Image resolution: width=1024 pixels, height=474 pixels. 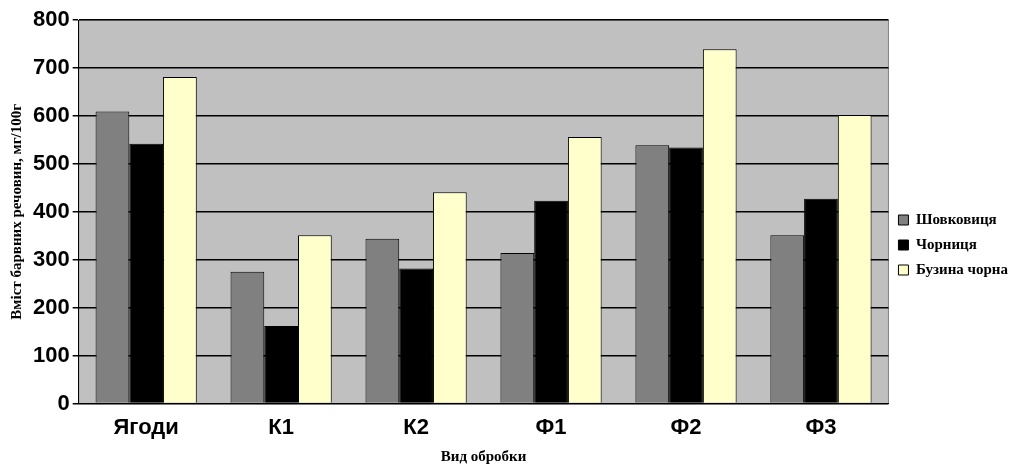 What do you see at coordinates (51, 114) in the screenshot?
I see `y-tick-label: 600` at bounding box center [51, 114].